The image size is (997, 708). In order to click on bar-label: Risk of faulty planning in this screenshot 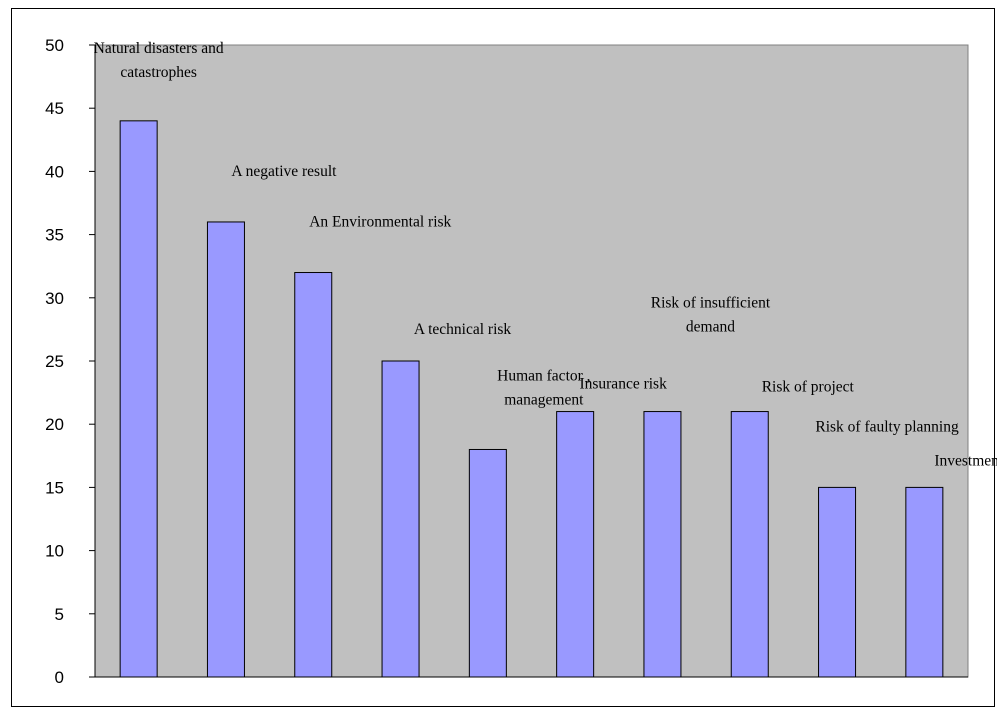, I will do `click(887, 426)`.